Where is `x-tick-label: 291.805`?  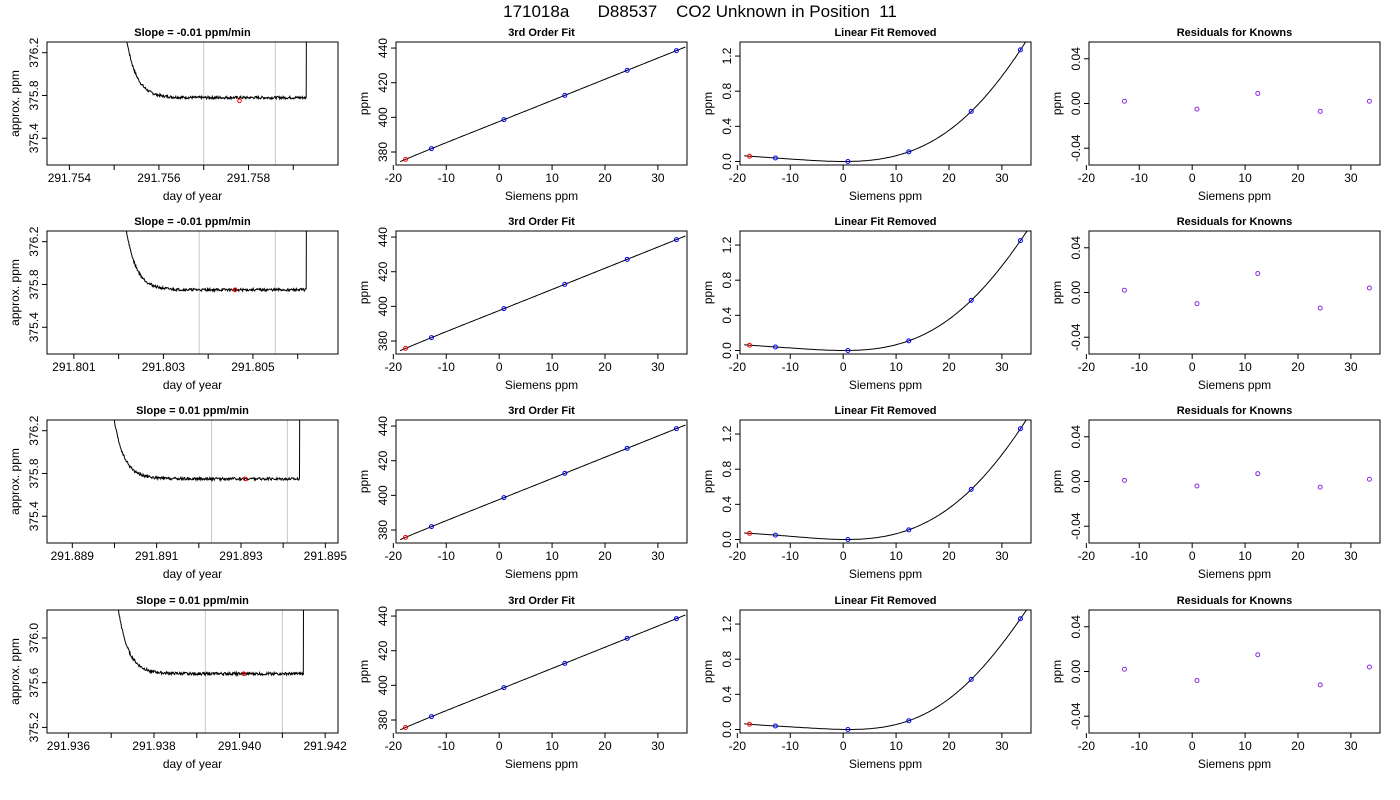 x-tick-label: 291.805 is located at coordinates (253, 367).